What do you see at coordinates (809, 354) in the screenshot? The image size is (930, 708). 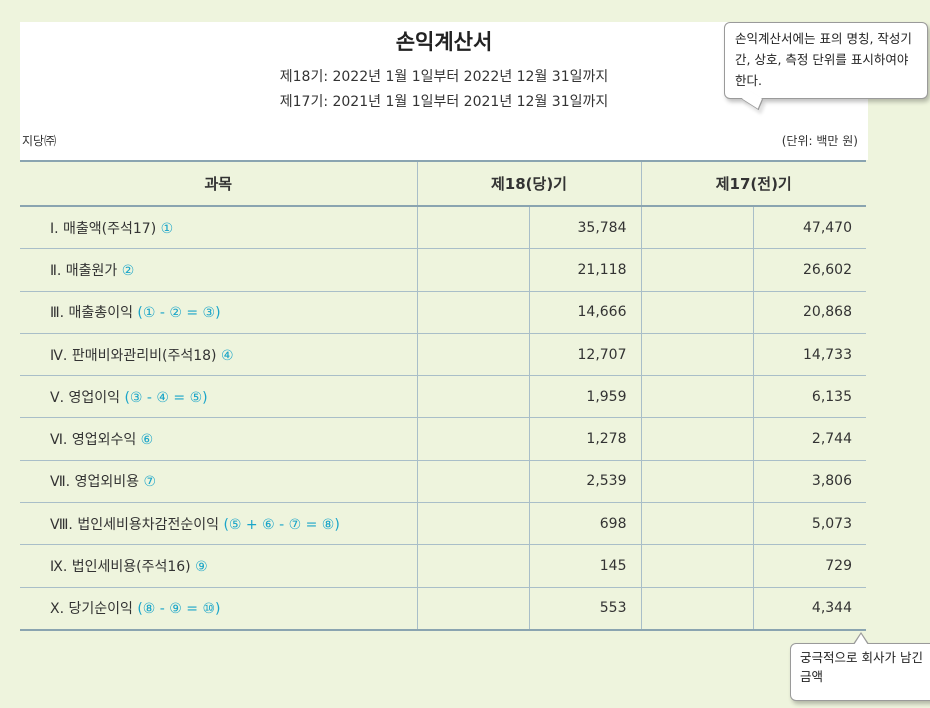 I see `row-value-17: 14,733` at bounding box center [809, 354].